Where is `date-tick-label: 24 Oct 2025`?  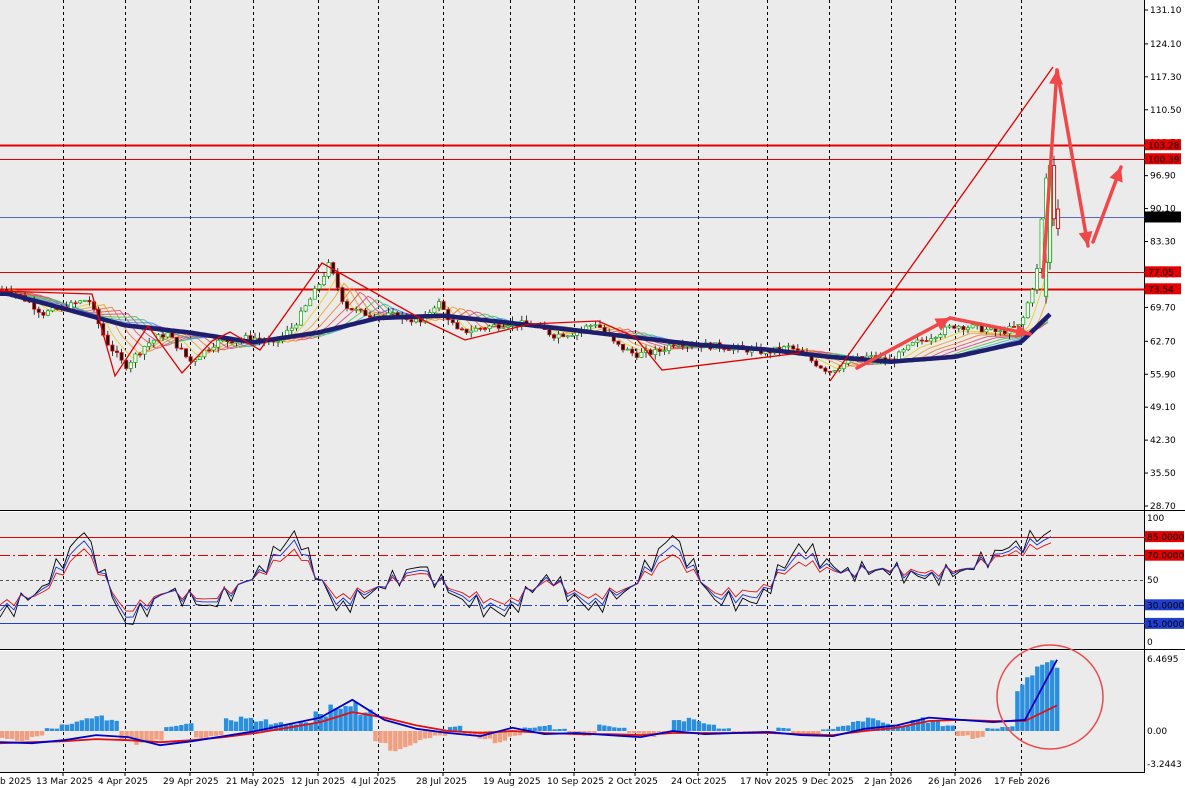
date-tick-label: 24 Oct 2025 is located at coordinates (699, 782).